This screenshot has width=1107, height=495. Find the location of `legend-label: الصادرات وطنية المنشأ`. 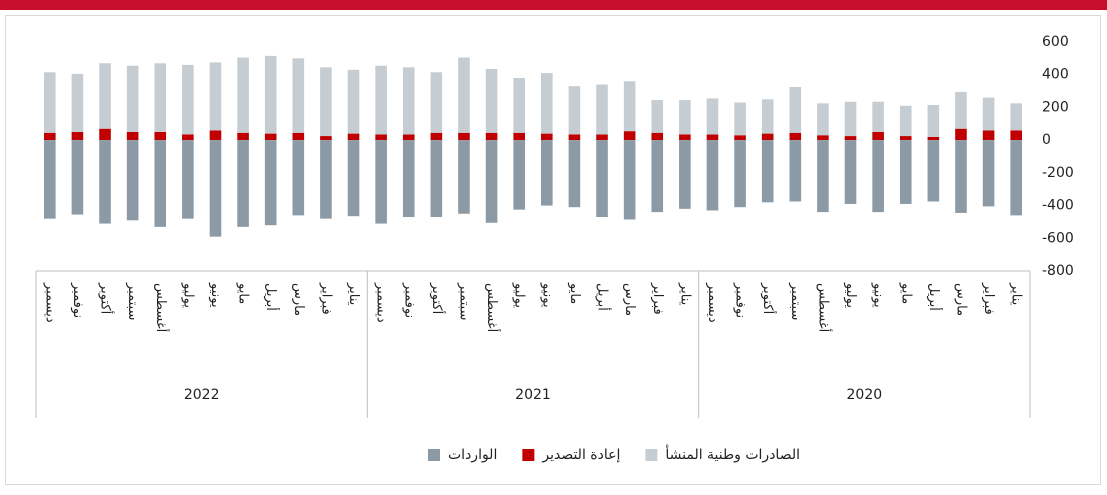

legend-label: الصادرات وطنية المنشأ is located at coordinates (732, 453).